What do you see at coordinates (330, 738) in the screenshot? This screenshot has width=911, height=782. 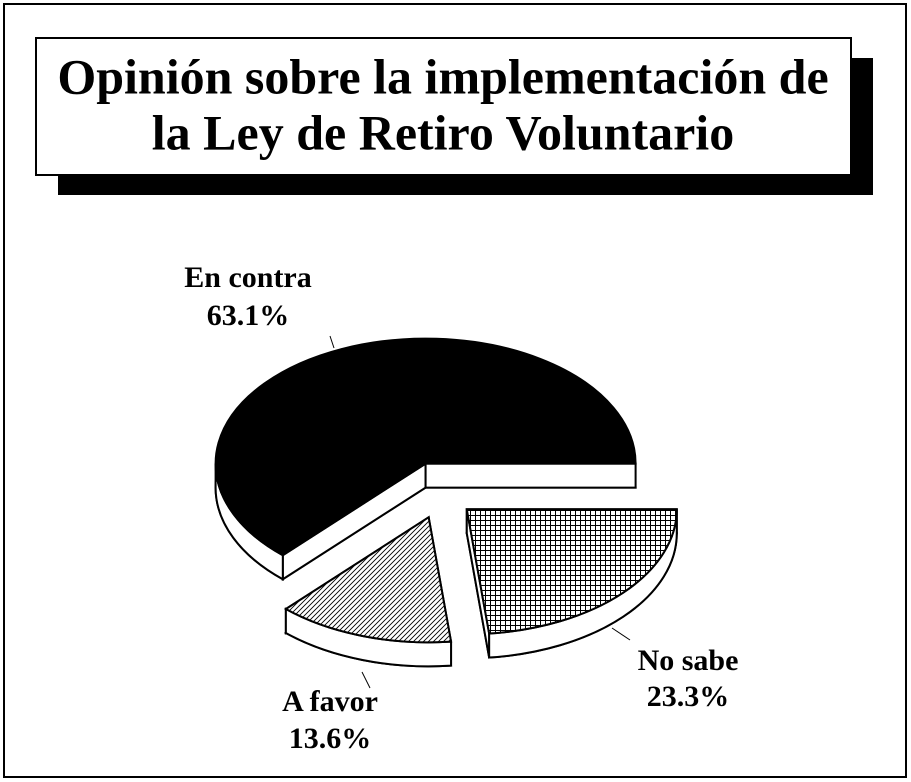 I see `slice-value-label: 13.6%` at bounding box center [330, 738].